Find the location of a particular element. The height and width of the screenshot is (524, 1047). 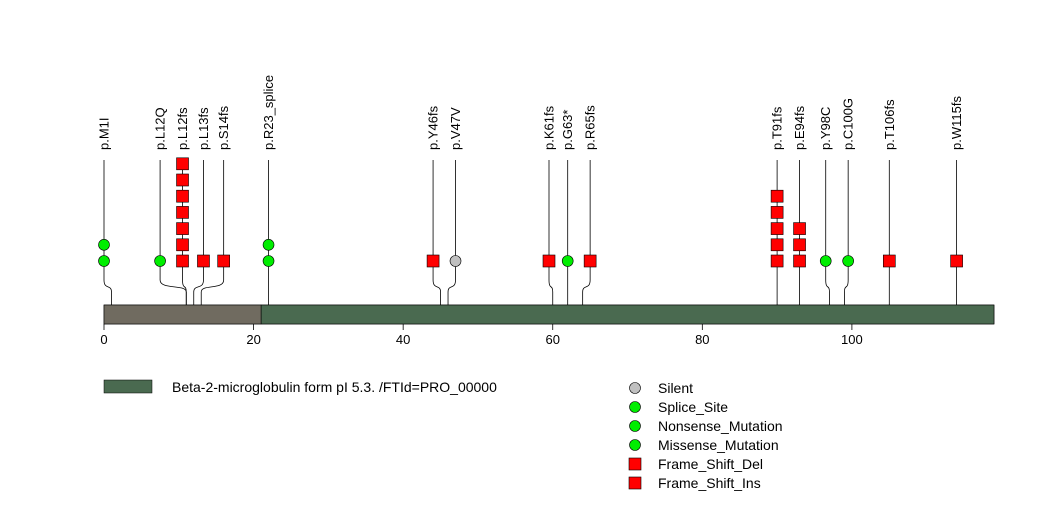

legend-label-fs_ins: Frame_Shift_Ins is located at coordinates (709, 483).